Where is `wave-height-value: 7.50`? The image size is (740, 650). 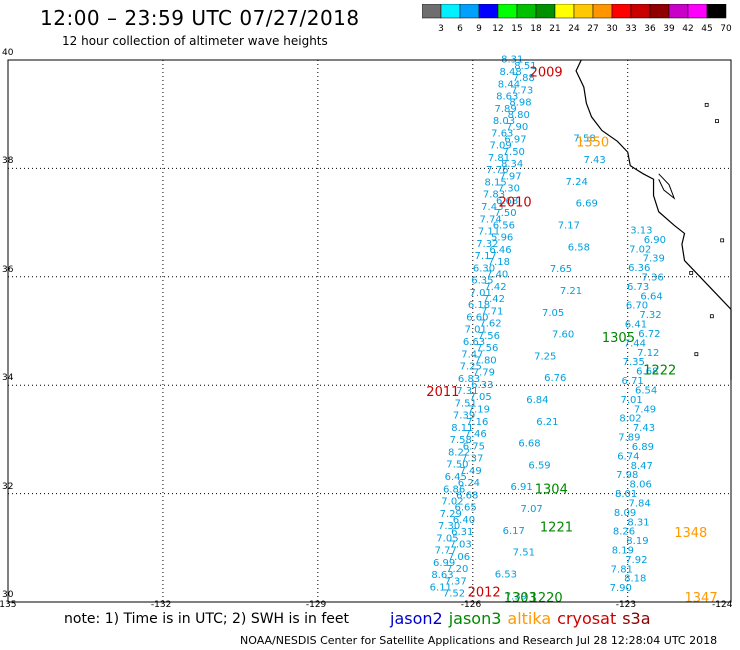
wave-height-value: 7.50 is located at coordinates (457, 465).